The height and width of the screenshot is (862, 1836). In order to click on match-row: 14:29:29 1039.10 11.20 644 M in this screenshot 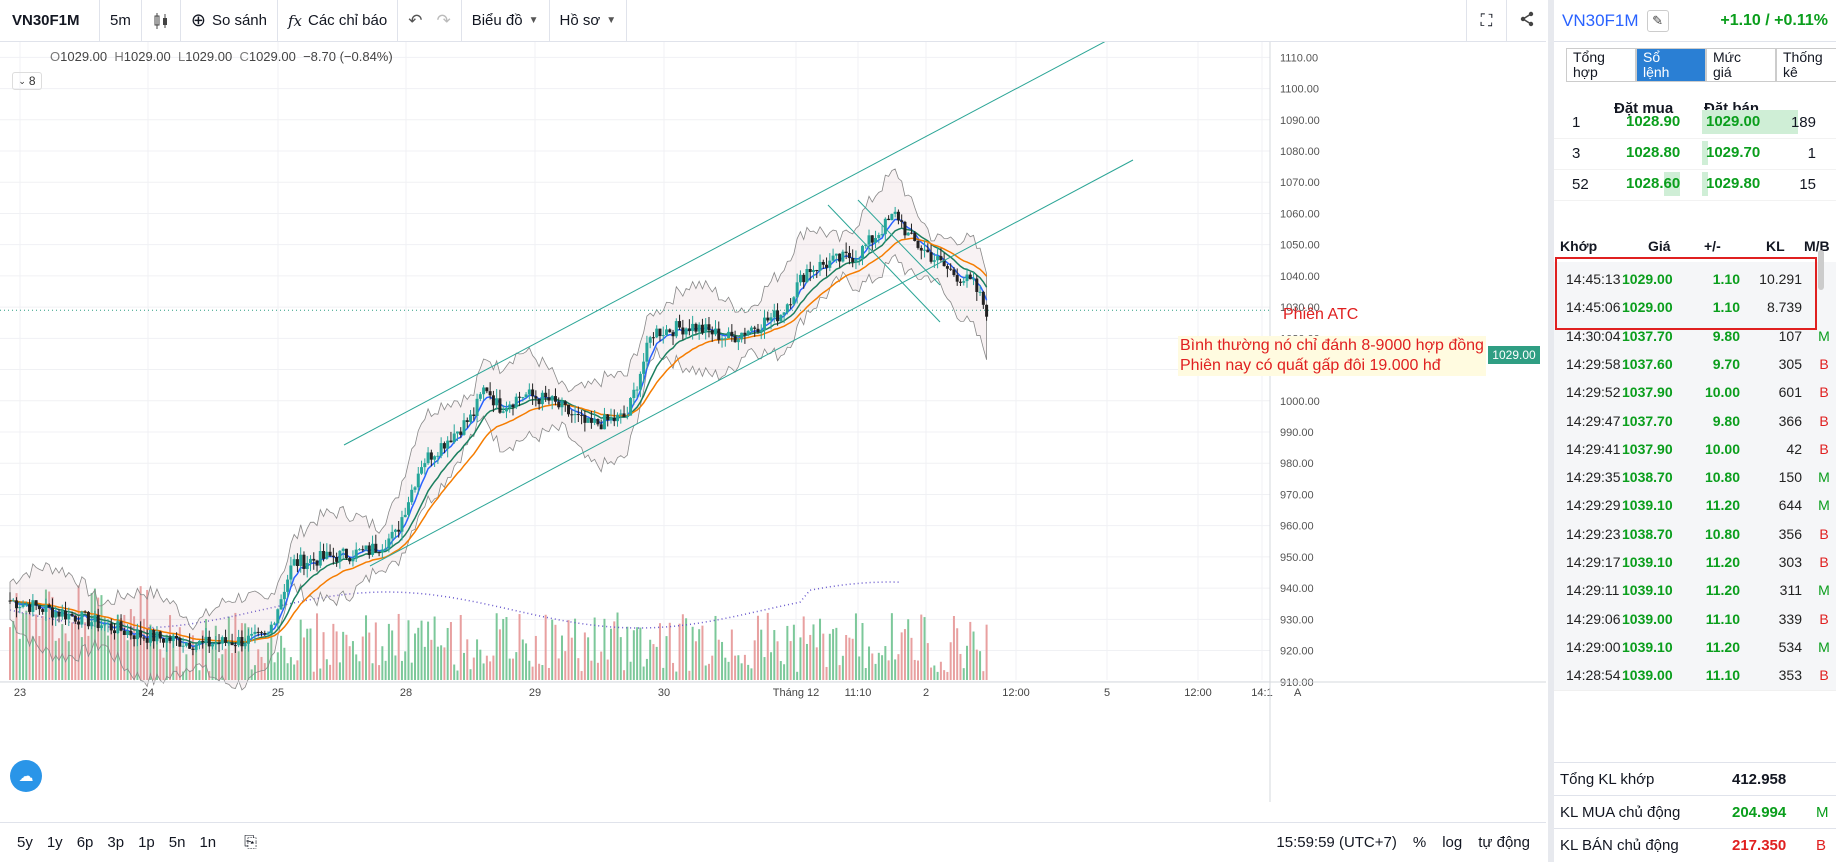, I will do `click(1695, 505)`.